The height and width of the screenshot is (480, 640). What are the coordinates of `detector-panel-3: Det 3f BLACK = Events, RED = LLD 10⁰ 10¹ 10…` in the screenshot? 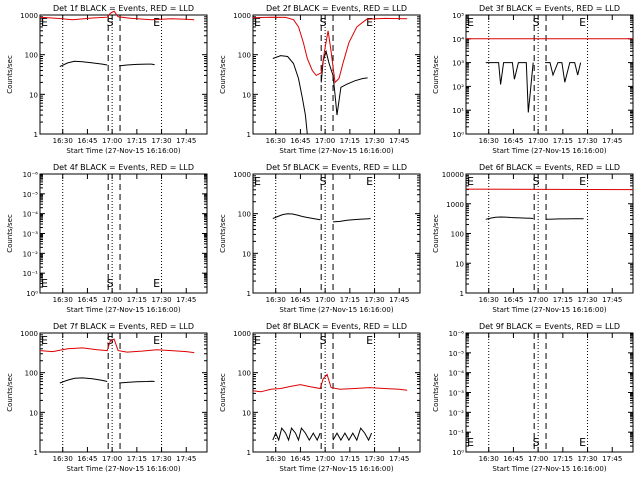 It's located at (533, 79).